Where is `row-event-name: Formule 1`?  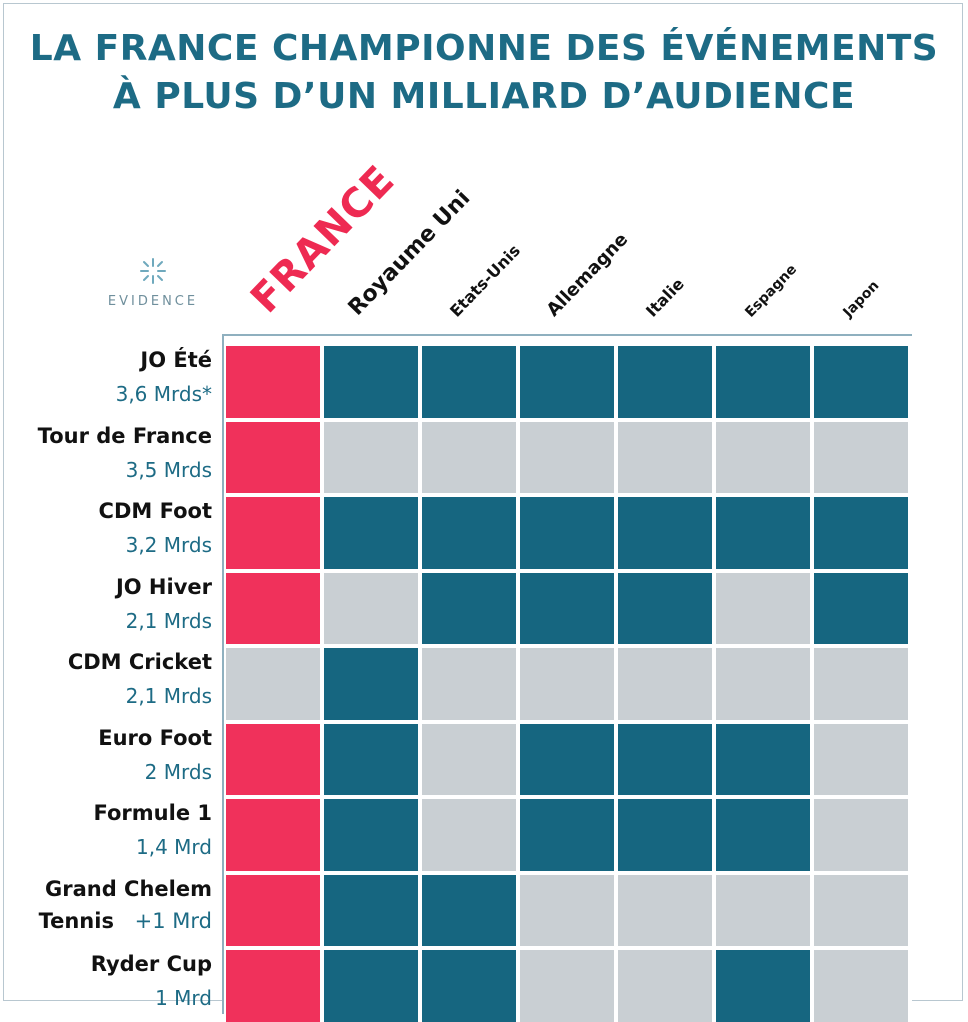
row-event-name: Formule 1 is located at coordinates (152, 813).